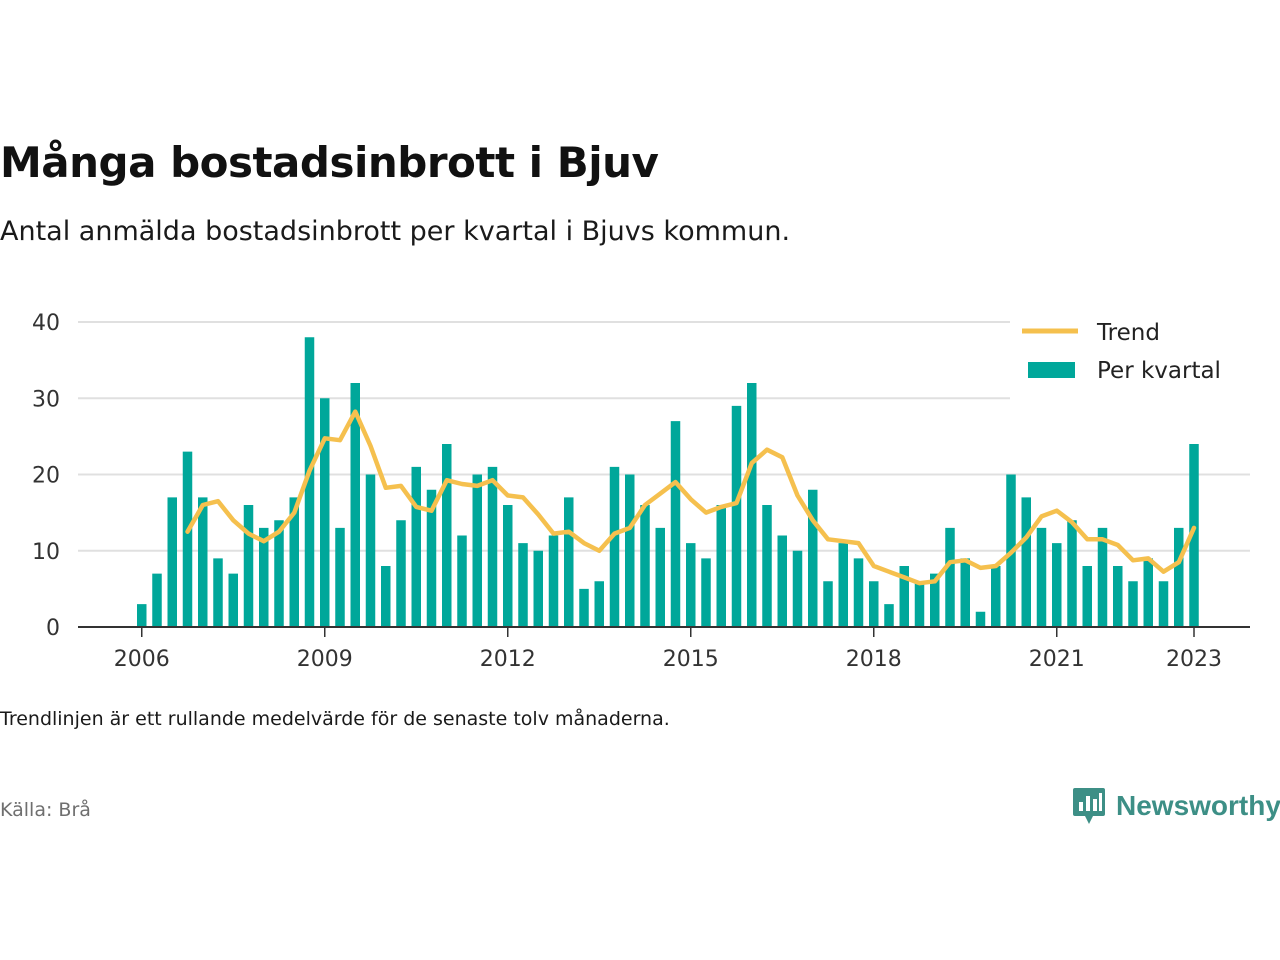 Image resolution: width=1280 pixels, height=960 pixels. I want to click on y-tick-label: 20, so click(46, 476).